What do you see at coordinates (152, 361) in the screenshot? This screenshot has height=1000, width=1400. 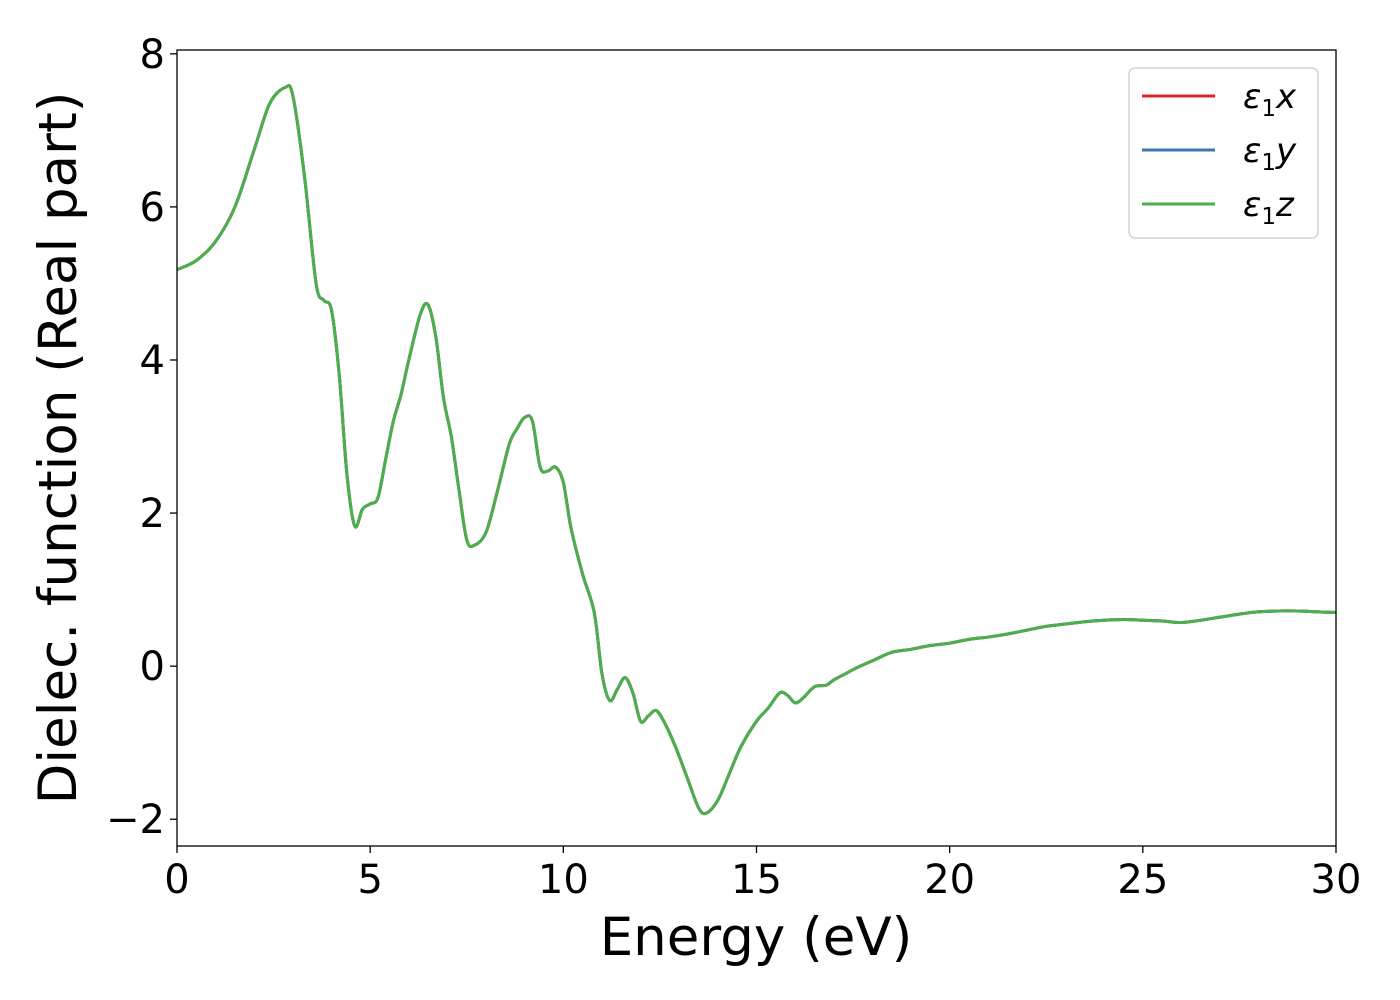 I see `y-tick-label: 4` at bounding box center [152, 361].